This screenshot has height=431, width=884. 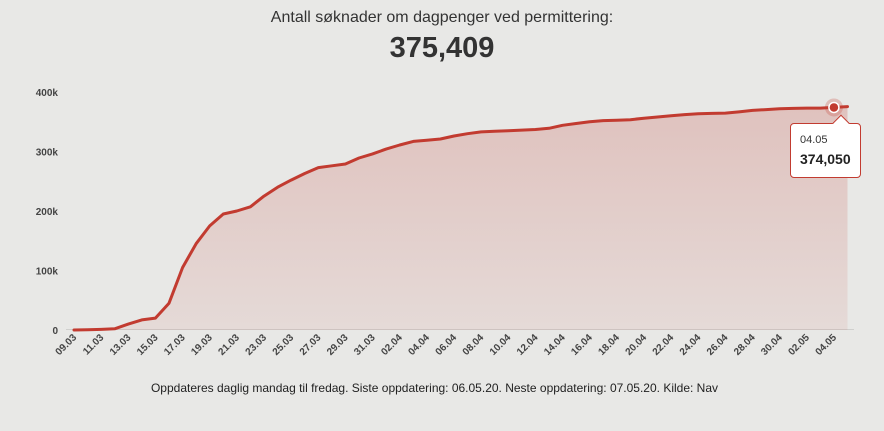 I want to click on x-tick-label: 31.03, so click(x=365, y=345).